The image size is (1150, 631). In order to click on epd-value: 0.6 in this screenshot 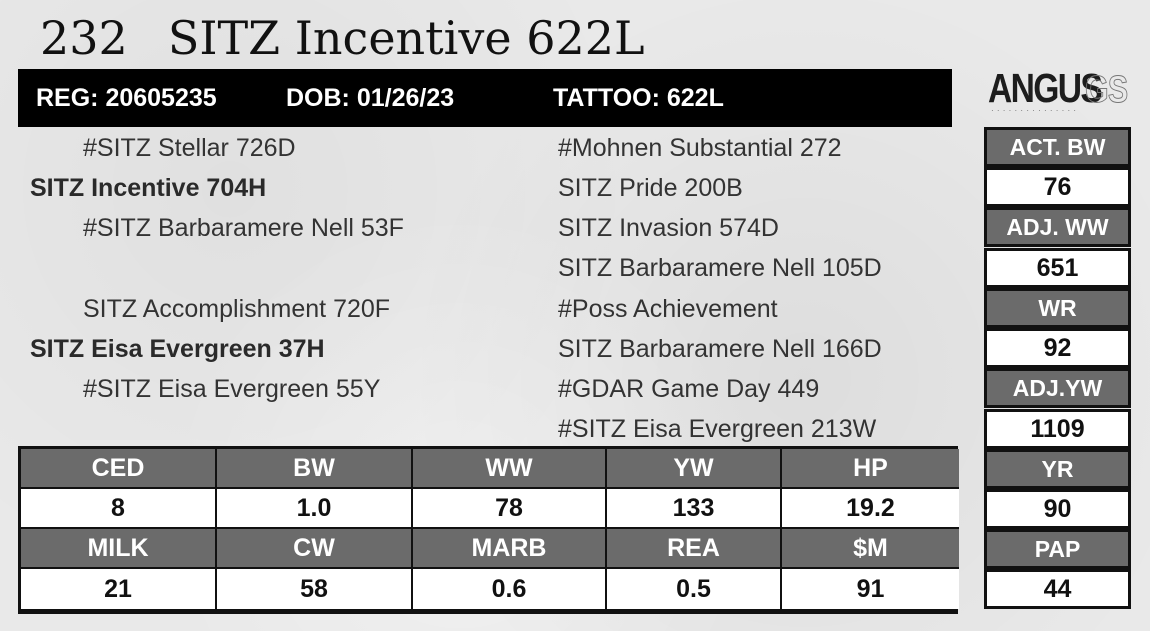, I will do `click(510, 589)`.